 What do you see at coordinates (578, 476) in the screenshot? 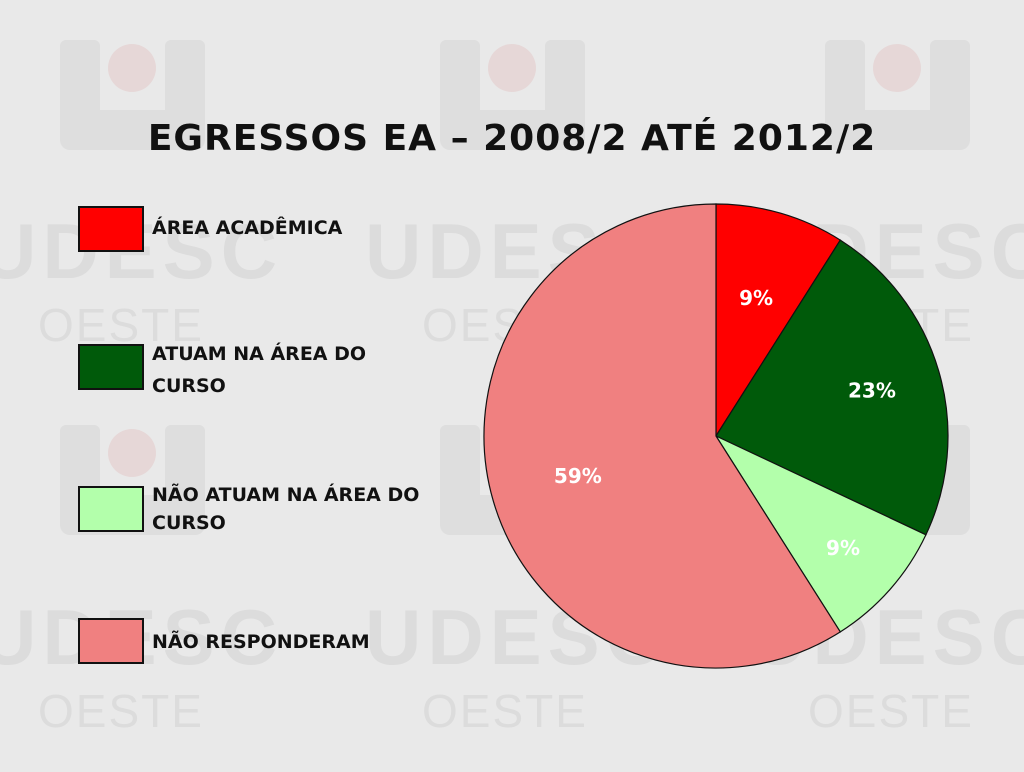
I see `slice-data-label: 59%` at bounding box center [578, 476].